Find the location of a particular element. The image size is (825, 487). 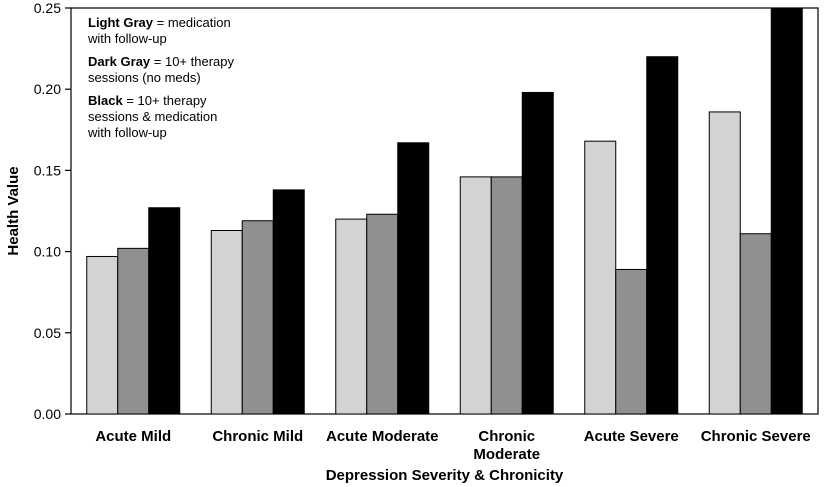

x-tick-label: Chronic Severe is located at coordinates (756, 436).